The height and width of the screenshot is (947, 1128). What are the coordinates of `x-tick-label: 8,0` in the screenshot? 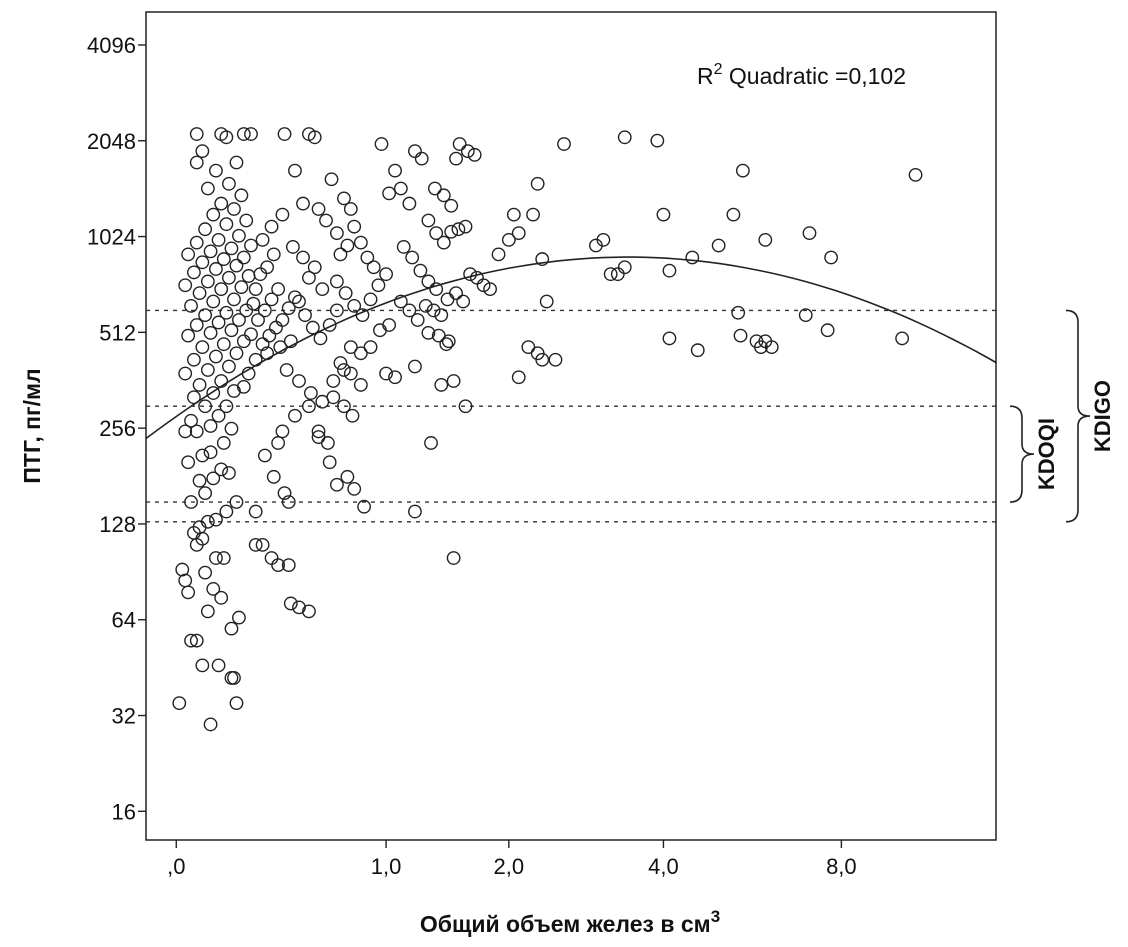 It's located at (841, 866).